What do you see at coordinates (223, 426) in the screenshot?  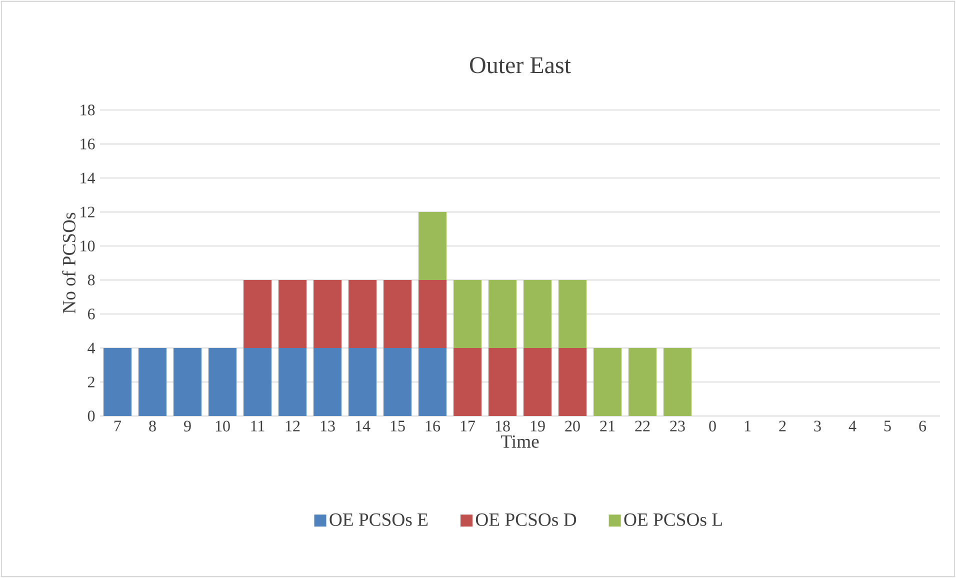 I see `x-tick-label: 10` at bounding box center [223, 426].